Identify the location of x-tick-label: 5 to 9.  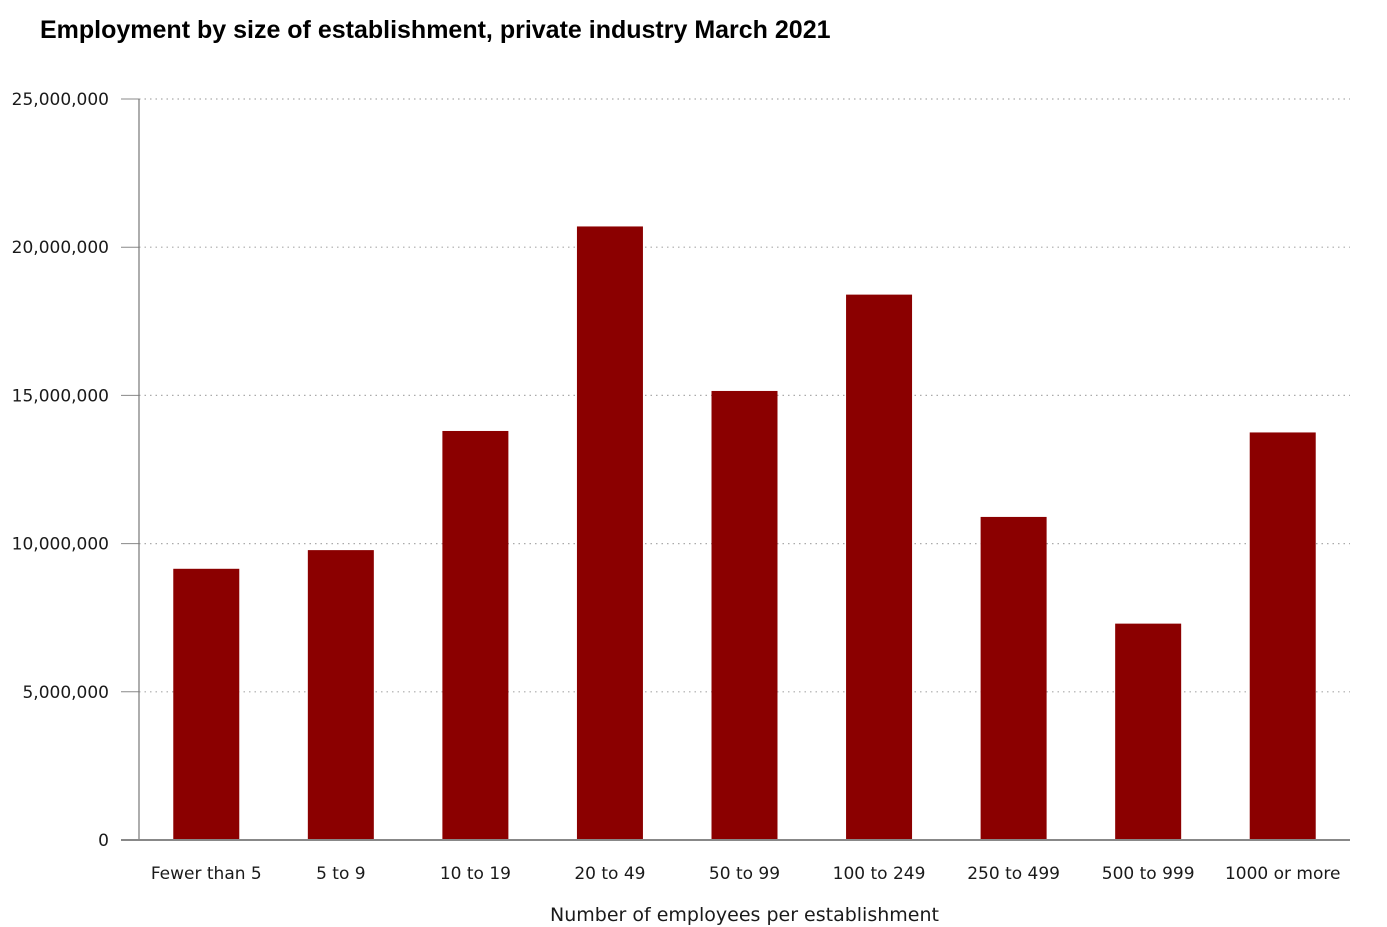
(341, 874).